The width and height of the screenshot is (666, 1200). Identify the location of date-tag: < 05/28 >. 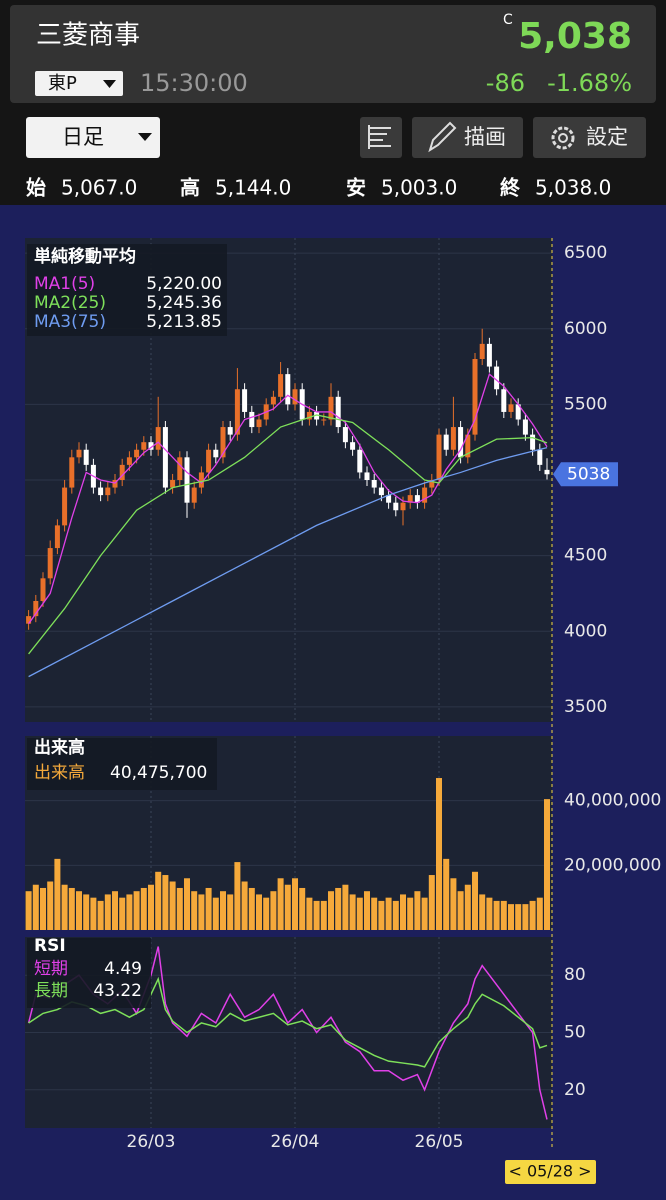
(549, 1171).